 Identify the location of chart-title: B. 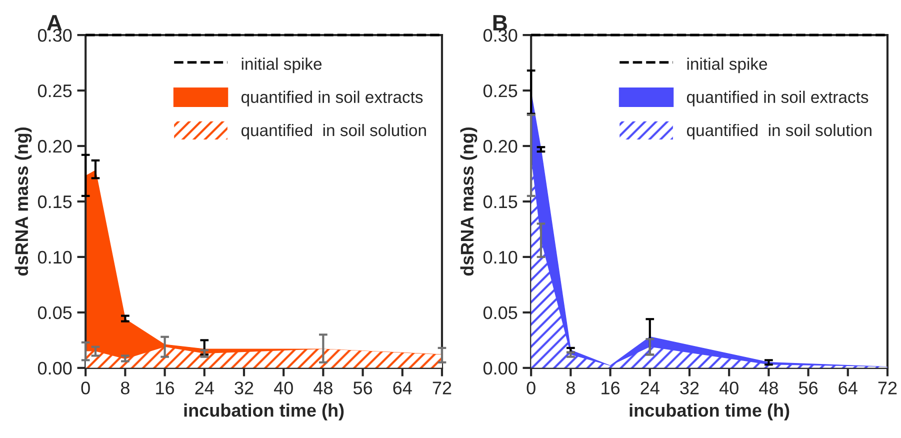
(500, 22).